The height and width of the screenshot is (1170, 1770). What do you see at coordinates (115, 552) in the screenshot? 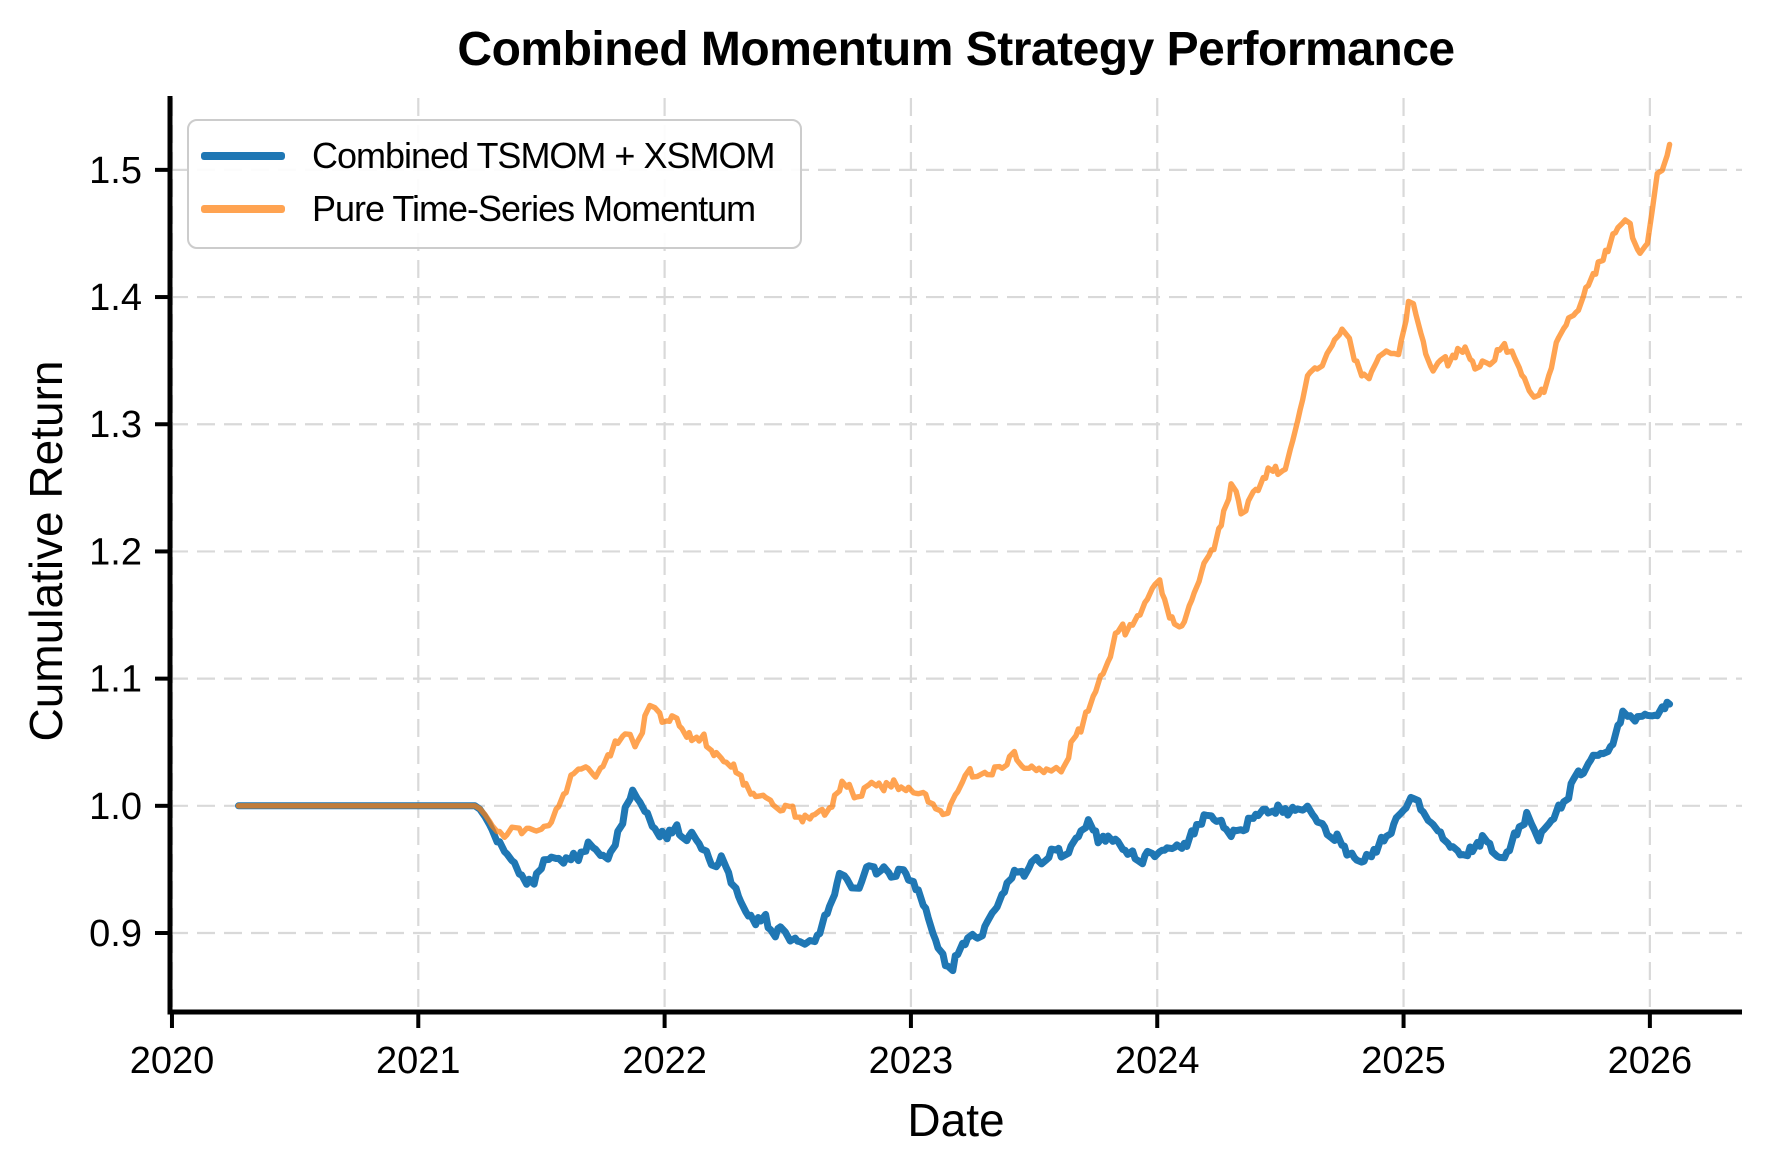
I see `y-tick-label-1.2: 1.2` at bounding box center [115, 552].